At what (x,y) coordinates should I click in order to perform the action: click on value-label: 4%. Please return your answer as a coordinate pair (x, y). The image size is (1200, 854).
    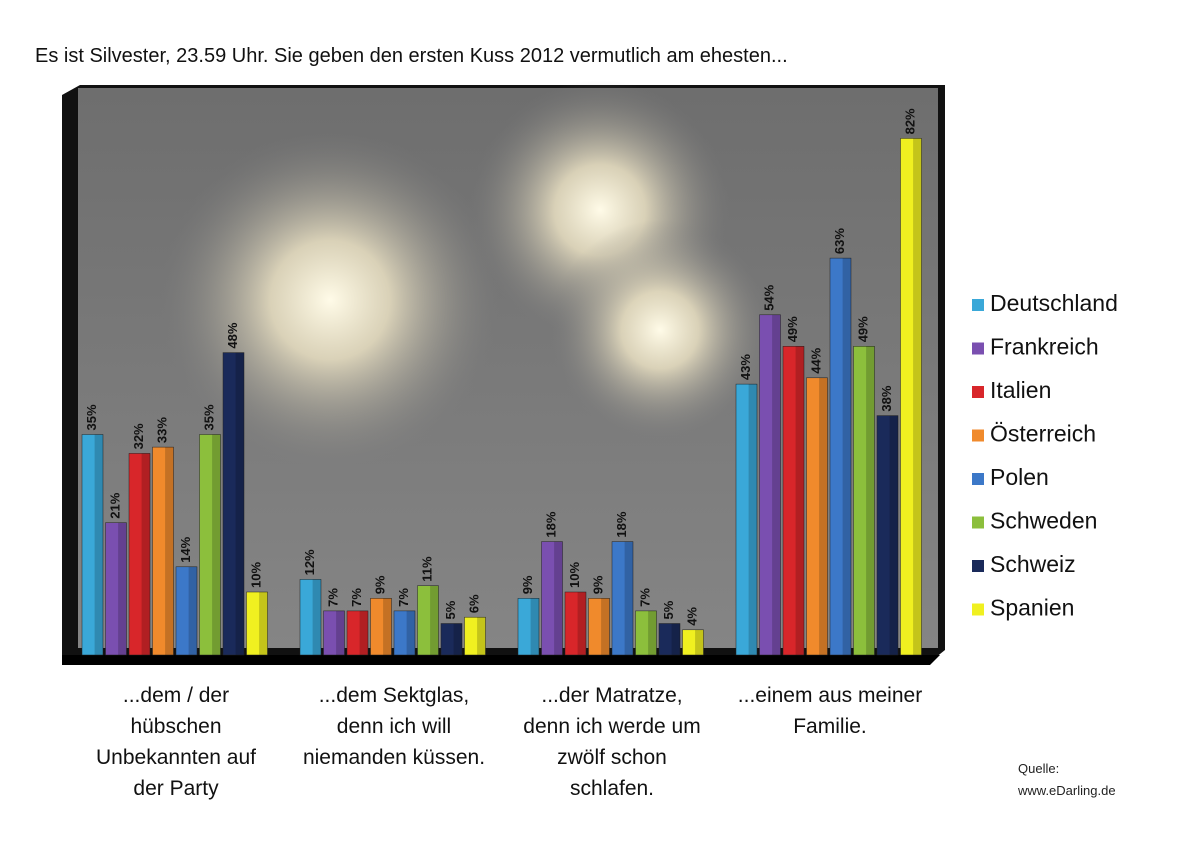
    Looking at the image, I should click on (691, 616).